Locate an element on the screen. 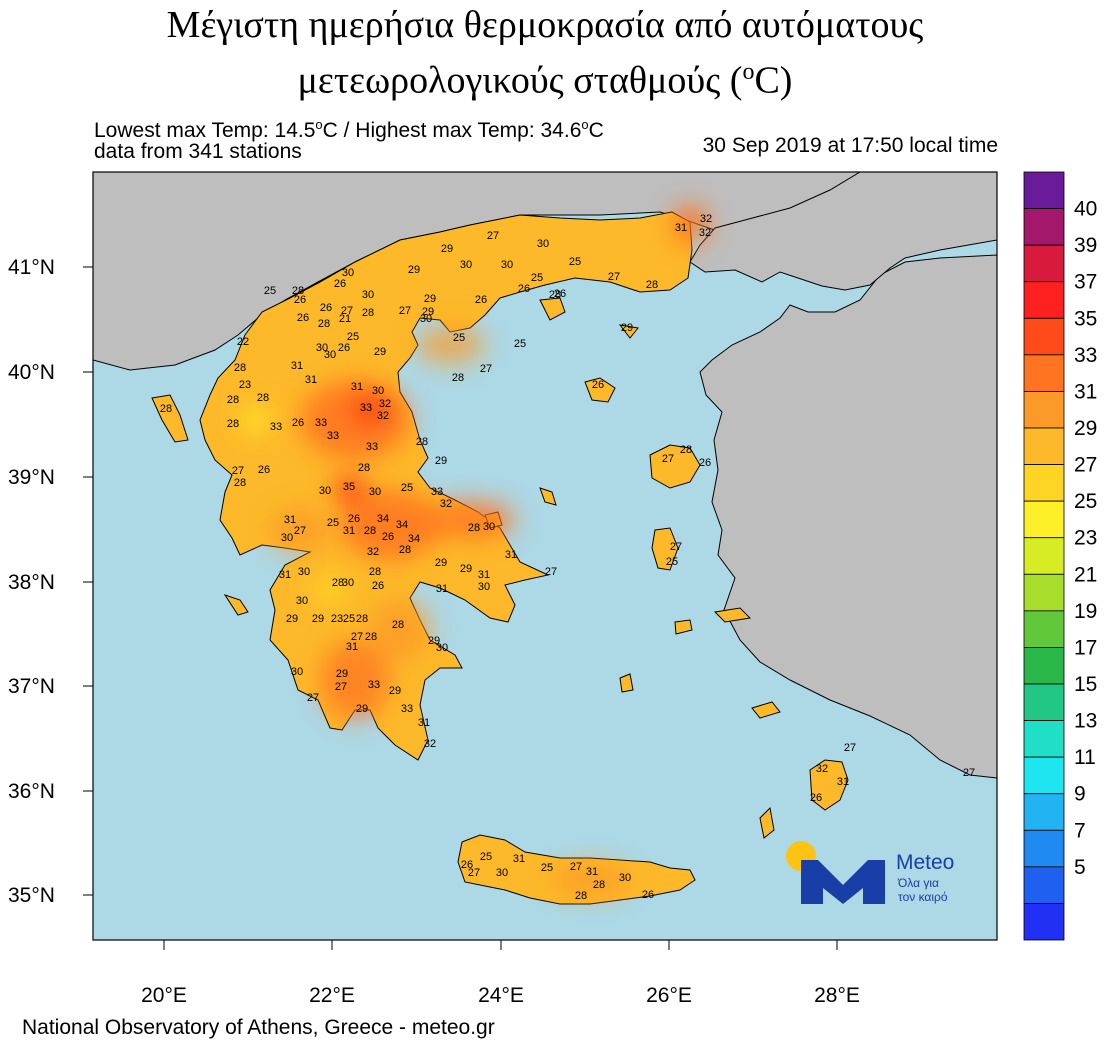 The height and width of the screenshot is (1044, 1104). legend-label: 29 is located at coordinates (1085, 428).